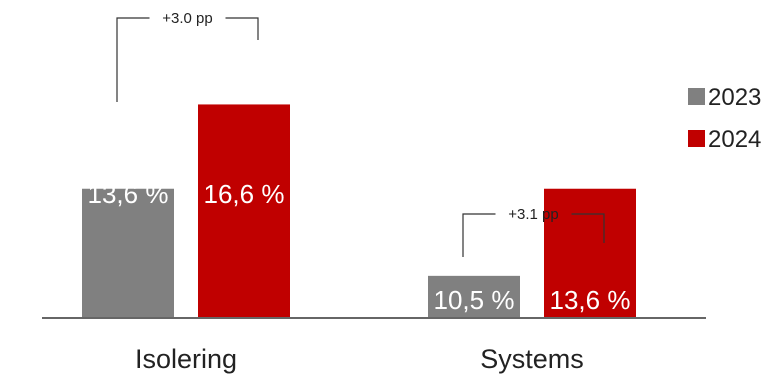 The height and width of the screenshot is (374, 780). I want to click on data-label-systems-2023: 10,5 %, so click(474, 300).